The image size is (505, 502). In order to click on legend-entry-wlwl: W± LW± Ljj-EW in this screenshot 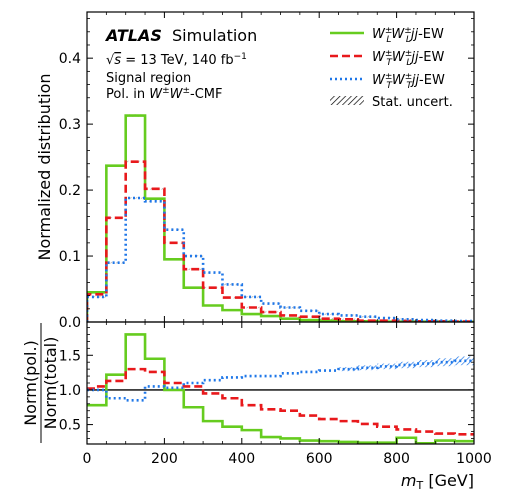, I will do `click(387, 35)`.